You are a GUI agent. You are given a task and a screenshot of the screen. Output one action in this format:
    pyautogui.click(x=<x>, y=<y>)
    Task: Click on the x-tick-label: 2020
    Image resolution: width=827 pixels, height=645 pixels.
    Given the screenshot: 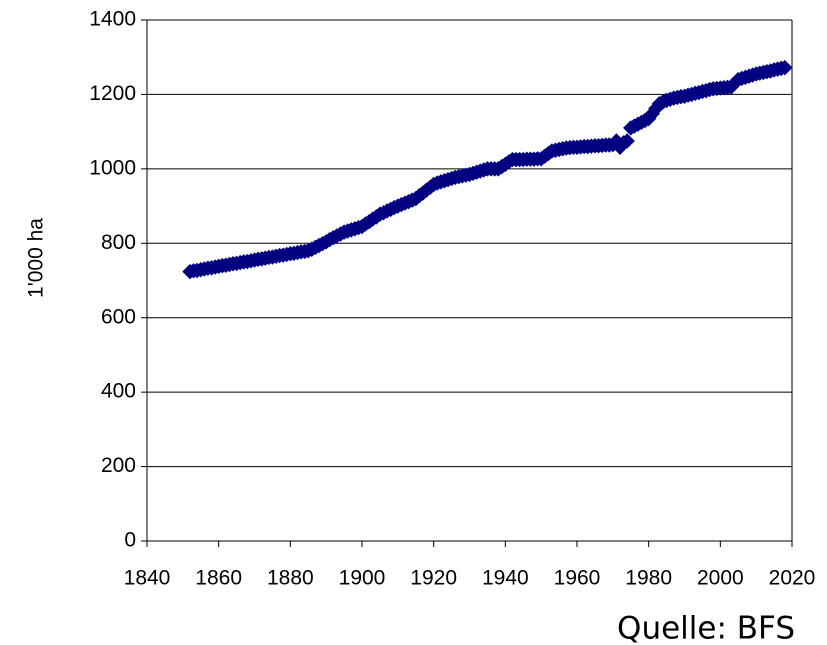 What is the action you would take?
    pyautogui.click(x=792, y=578)
    